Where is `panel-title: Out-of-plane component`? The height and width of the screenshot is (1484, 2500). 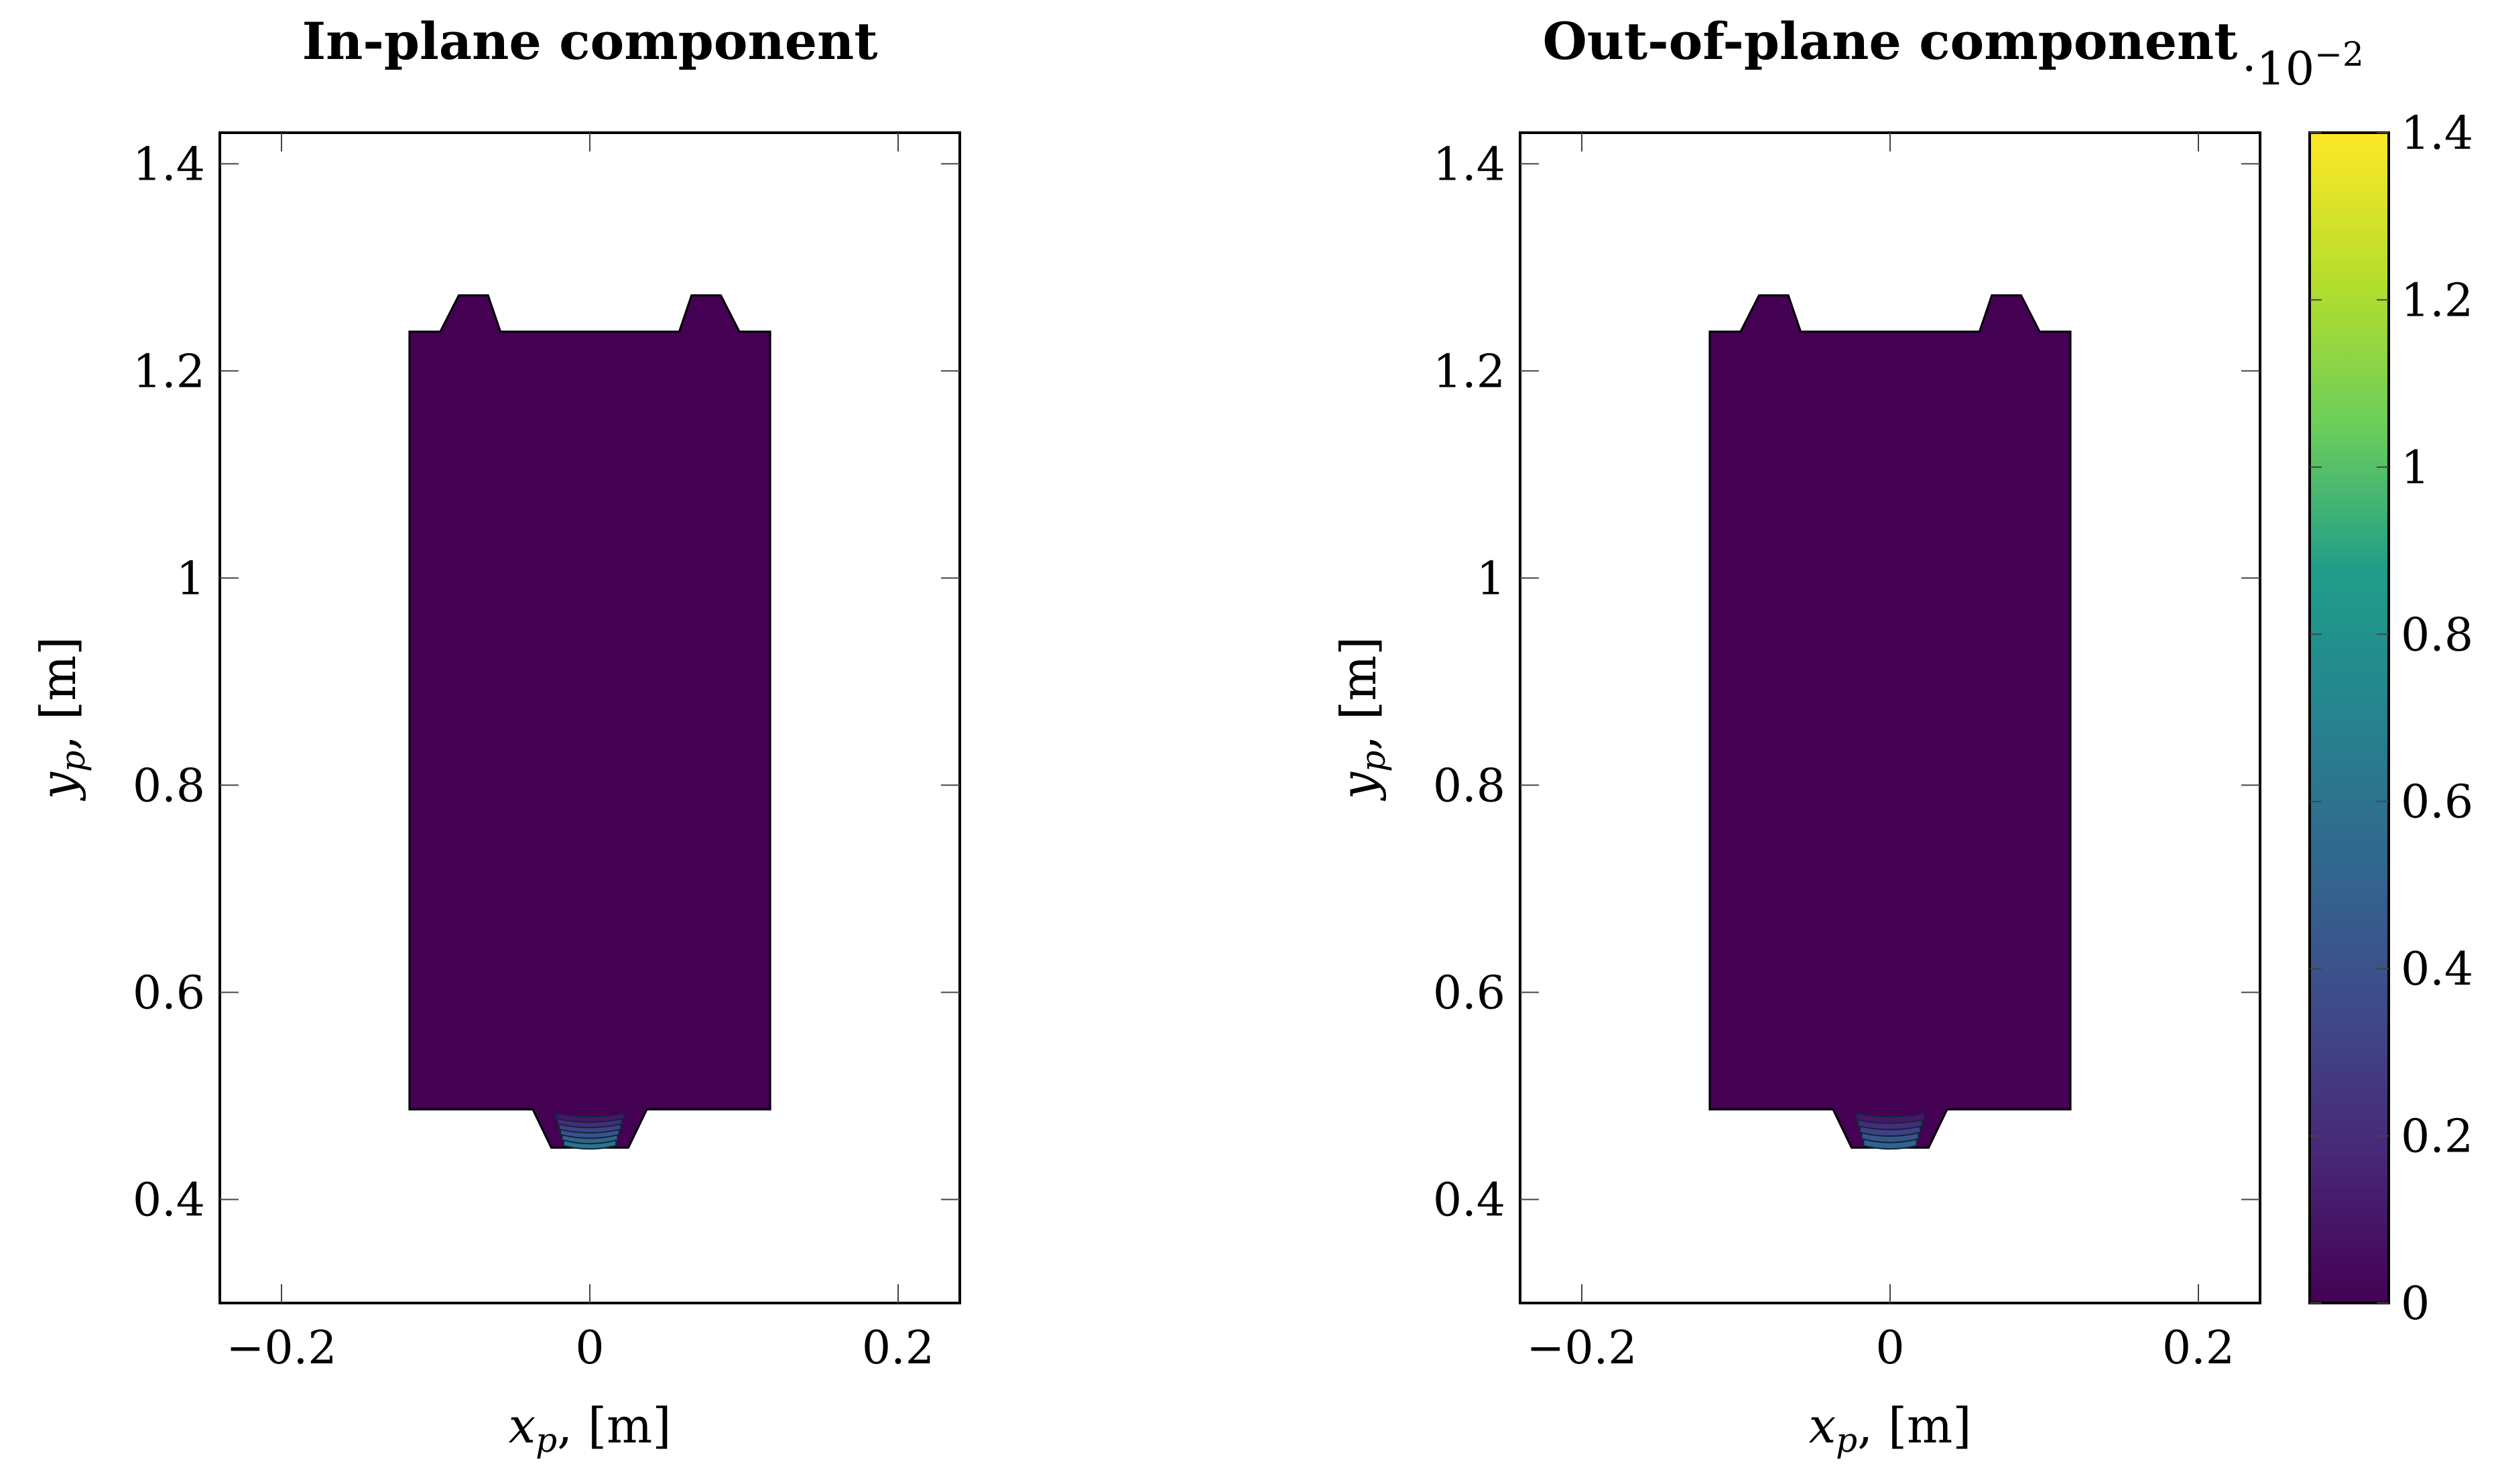 panel-title: Out-of-plane component is located at coordinates (1891, 41).